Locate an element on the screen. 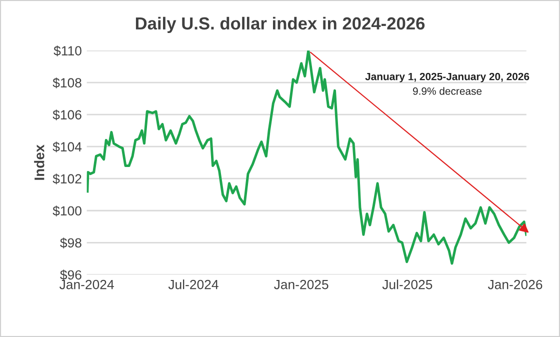 The height and width of the screenshot is (337, 560). x-tick-label: Jan-2024 is located at coordinates (87, 285).